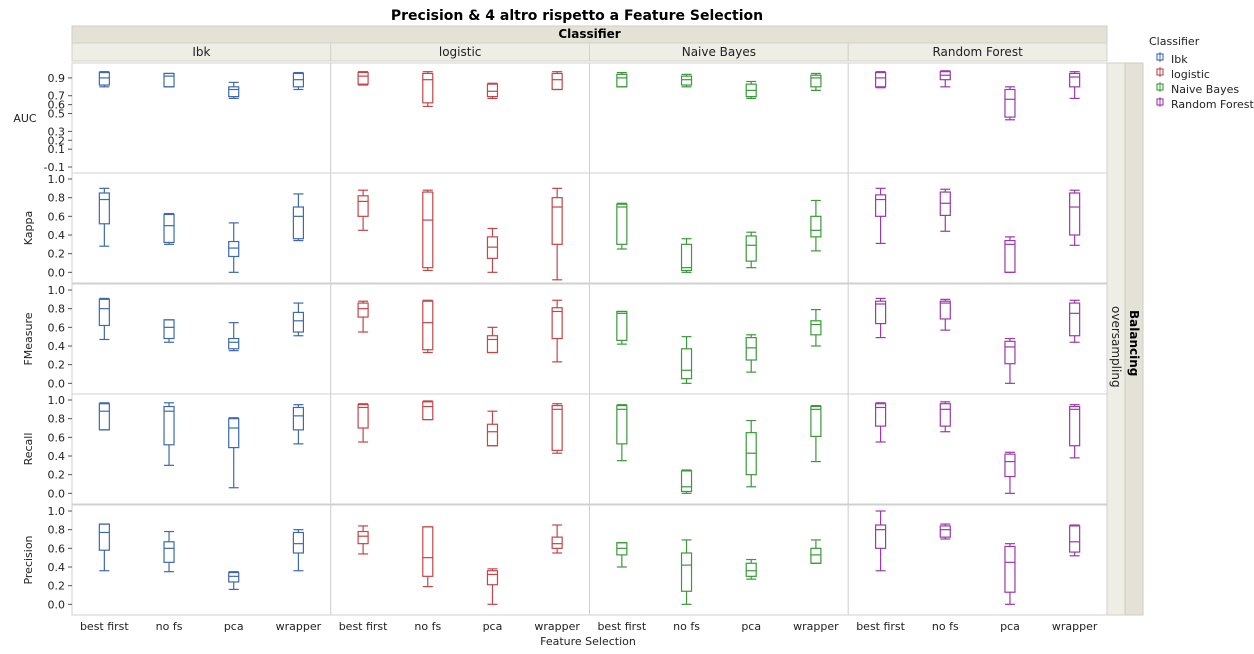 The image size is (1254, 654). I want to click on panel-label: logistic, so click(460, 52).